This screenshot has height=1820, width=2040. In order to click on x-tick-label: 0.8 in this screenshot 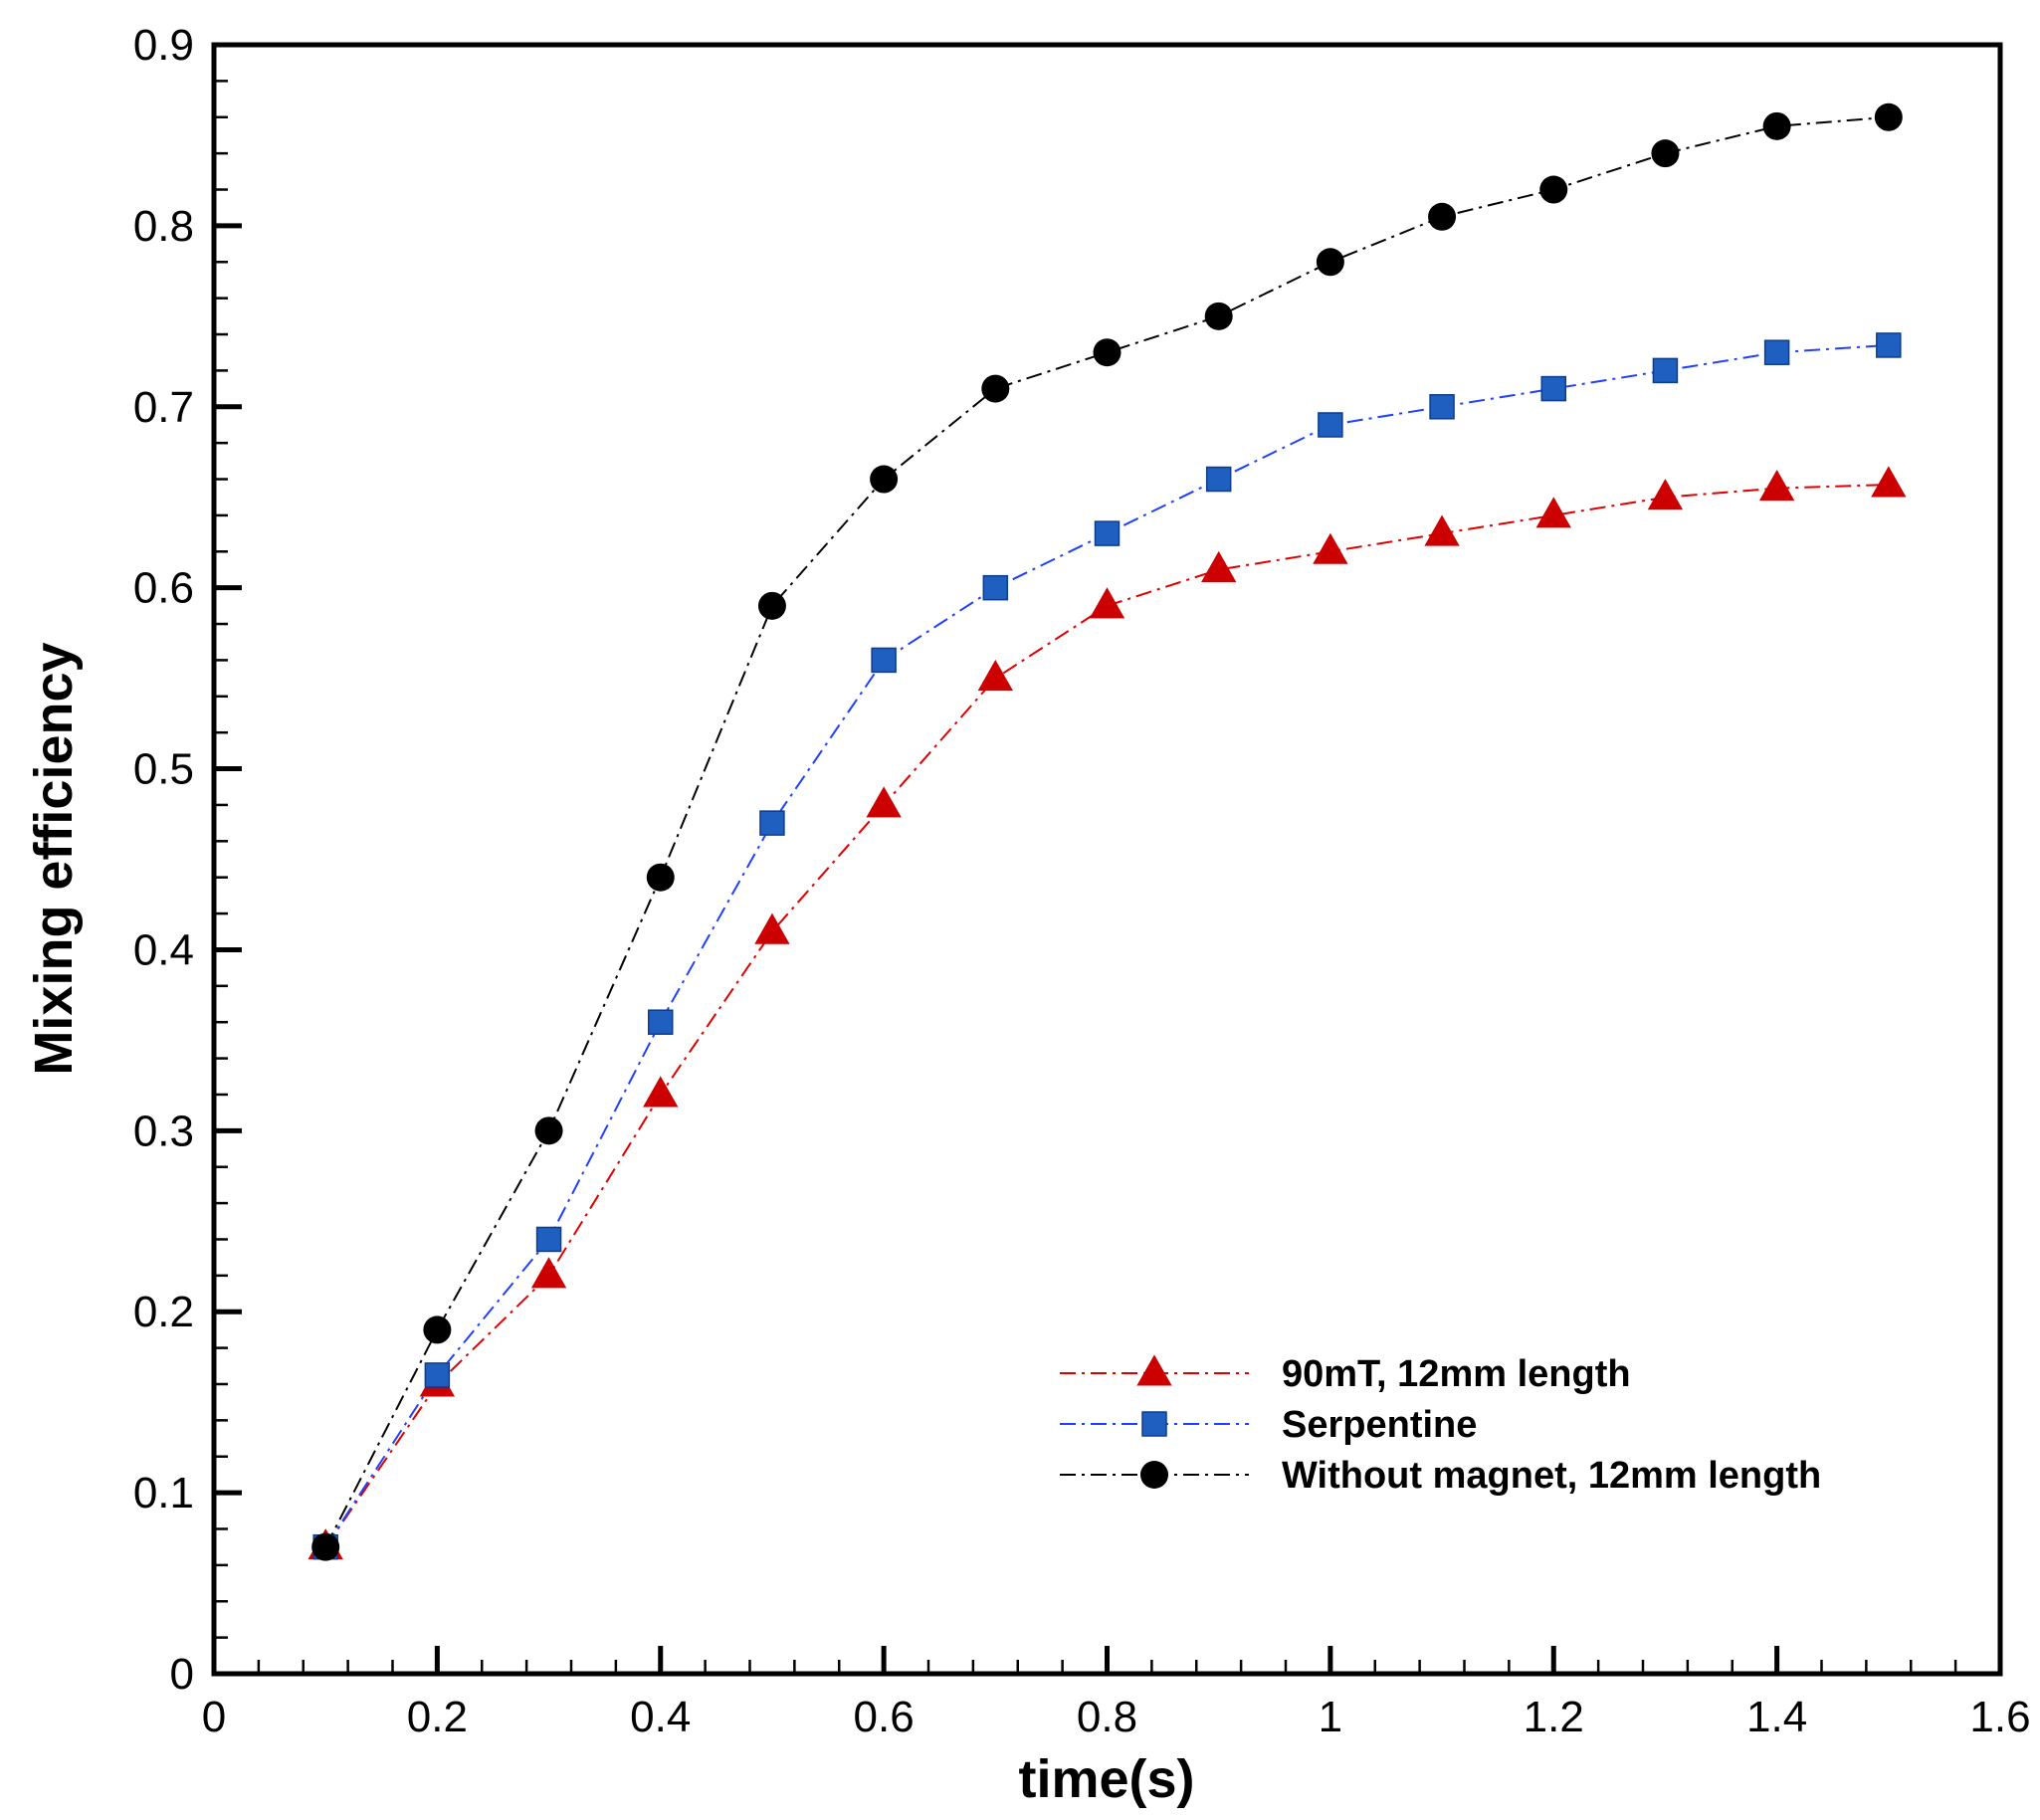, I will do `click(1107, 1717)`.